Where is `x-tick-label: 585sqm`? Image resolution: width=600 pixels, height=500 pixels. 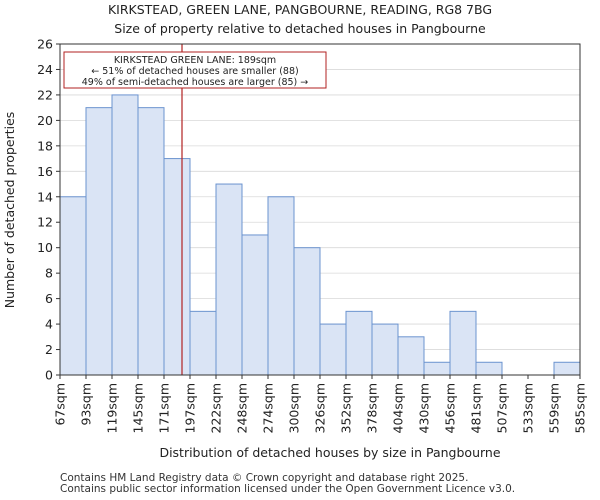
x-tick-label: 585sqm is located at coordinates (580, 408).